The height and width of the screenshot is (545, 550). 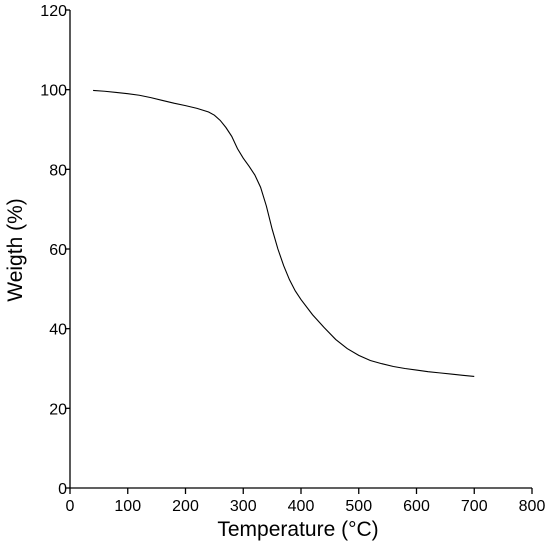 I want to click on x-tick-label: 300, so click(x=243, y=506).